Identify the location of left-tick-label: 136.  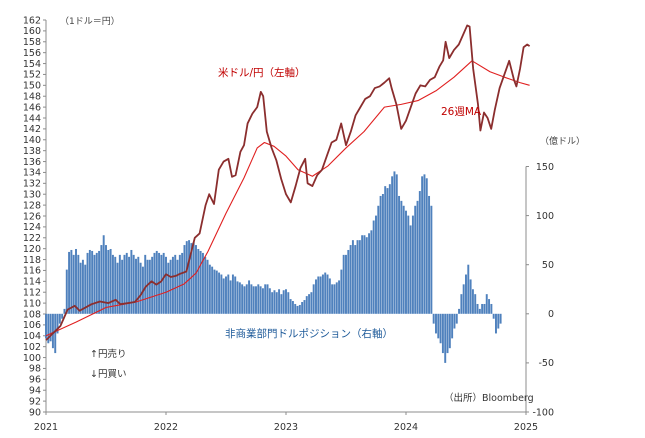
(32, 162).